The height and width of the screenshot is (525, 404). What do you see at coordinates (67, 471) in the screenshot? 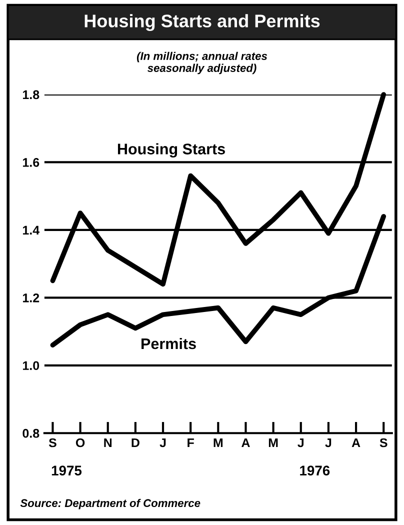
I see `text: 1975` at bounding box center [67, 471].